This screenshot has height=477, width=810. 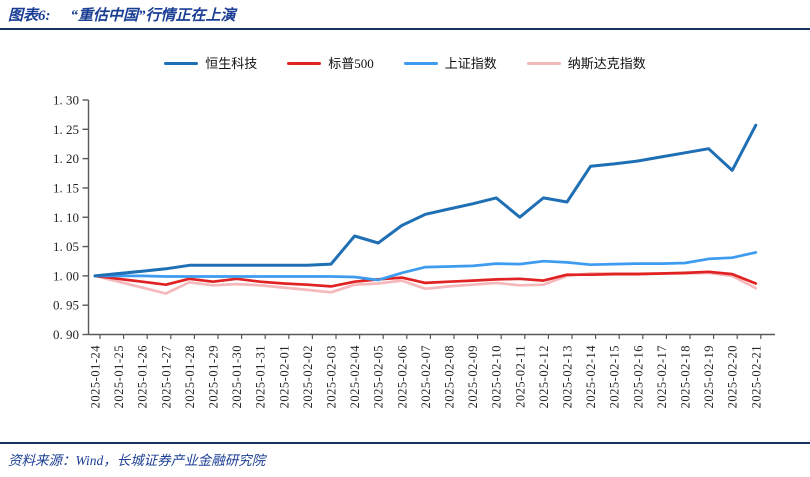 I want to click on x-tick-label: 2025-02-12, so click(x=544, y=376).